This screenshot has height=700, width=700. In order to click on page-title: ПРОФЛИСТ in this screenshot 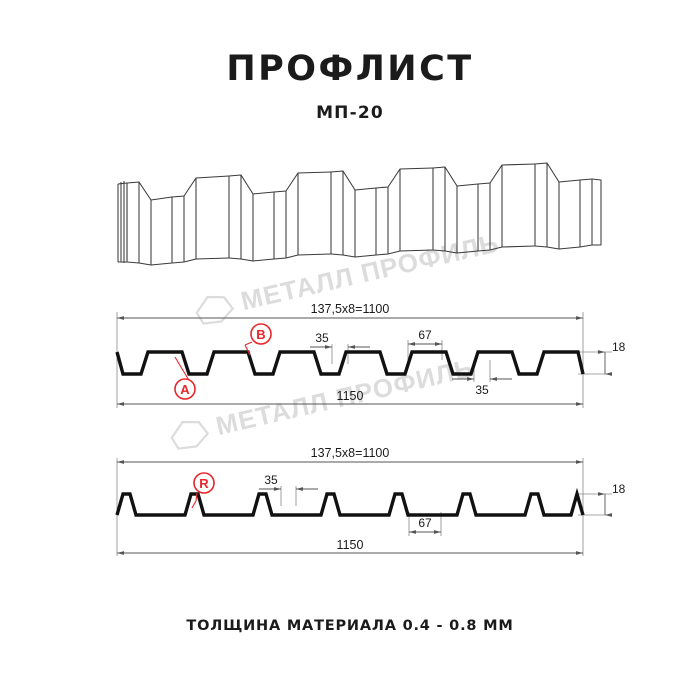, I will do `click(350, 69)`.